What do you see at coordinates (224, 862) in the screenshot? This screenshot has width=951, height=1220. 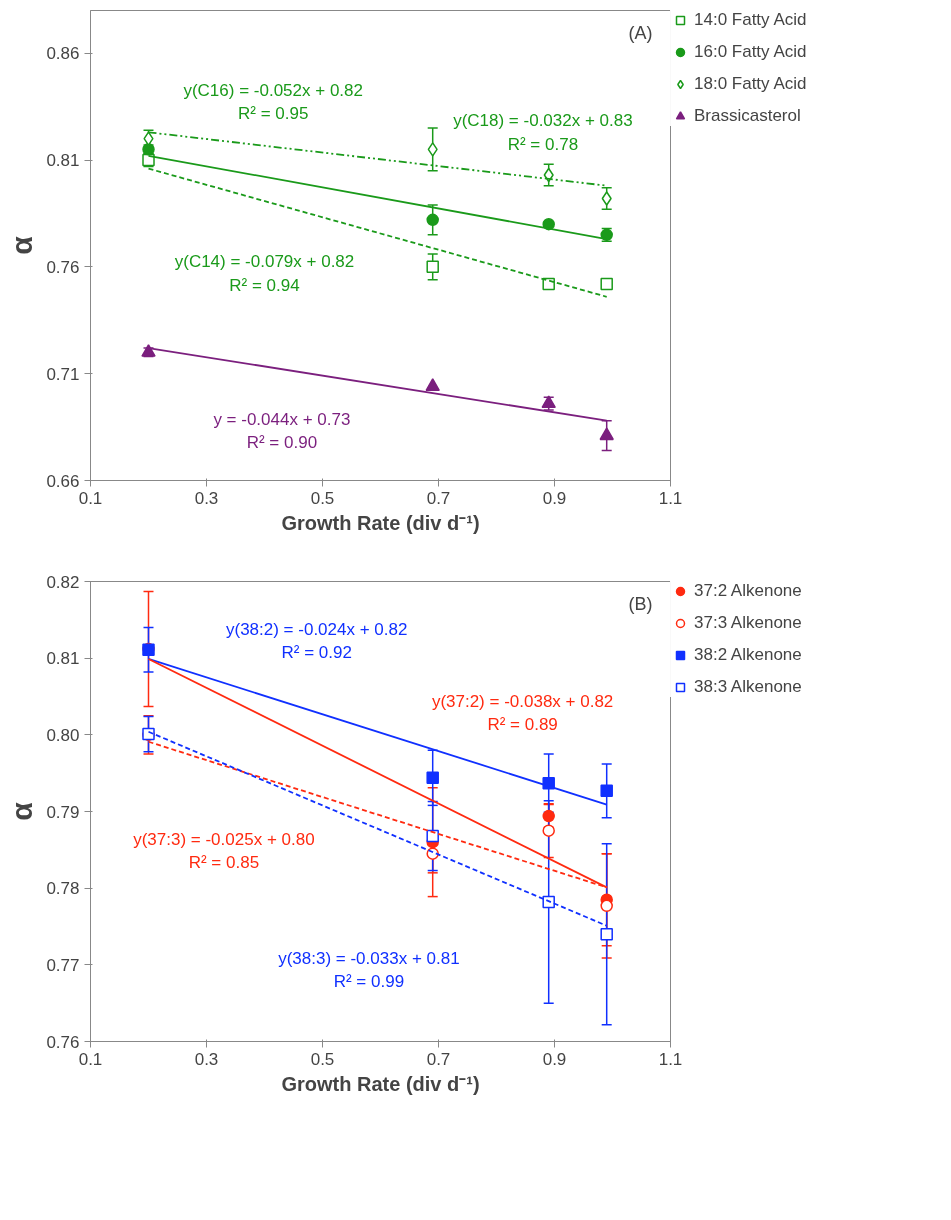 I see `annotation: R² = 0.85` at bounding box center [224, 862].